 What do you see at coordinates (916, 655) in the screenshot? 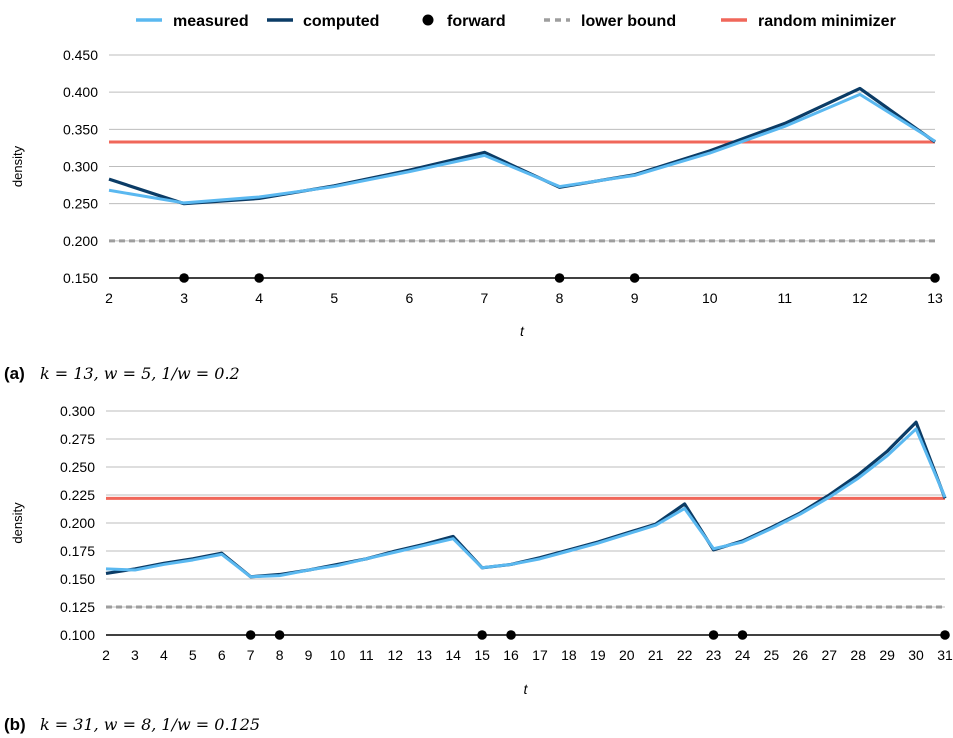
I see `x-tick-label: 30` at bounding box center [916, 655].